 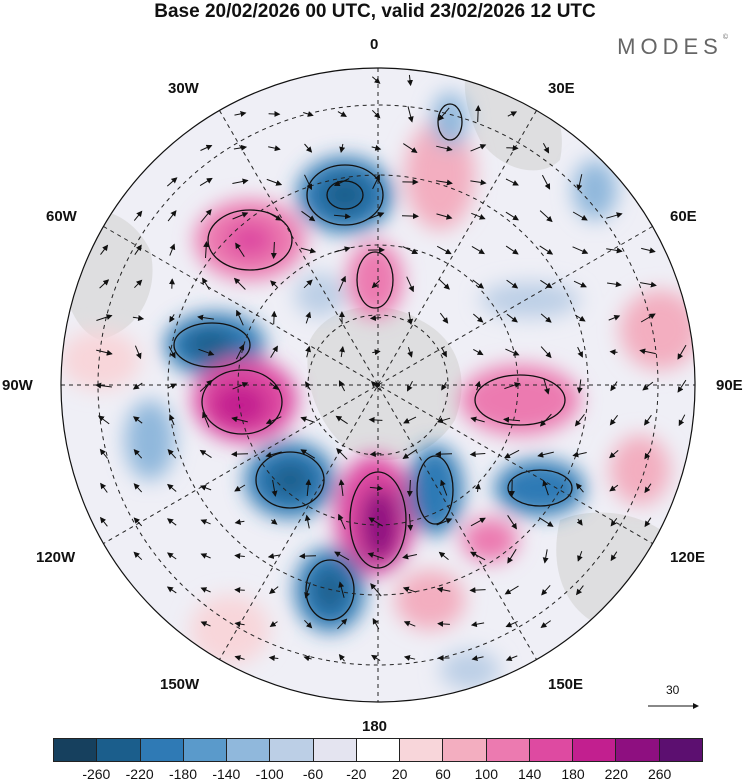 I want to click on lon-label-150w: 150W, so click(x=180, y=684).